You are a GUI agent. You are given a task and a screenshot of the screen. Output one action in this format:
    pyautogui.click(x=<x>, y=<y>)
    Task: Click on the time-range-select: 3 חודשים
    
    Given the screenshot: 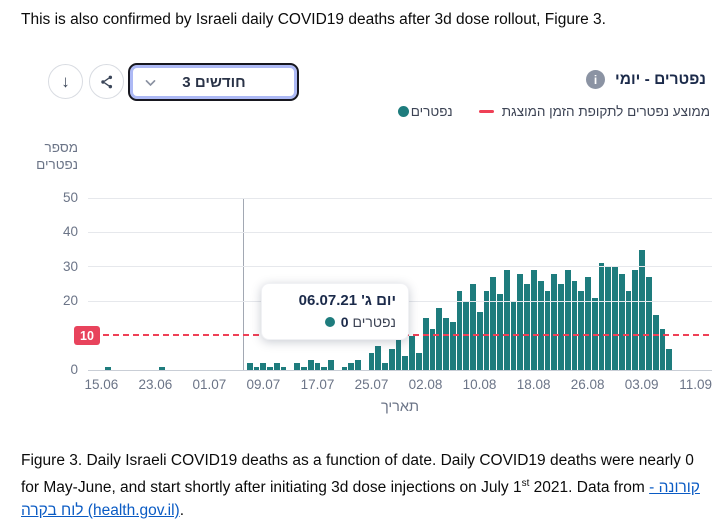 What is the action you would take?
    pyautogui.click(x=213, y=82)
    